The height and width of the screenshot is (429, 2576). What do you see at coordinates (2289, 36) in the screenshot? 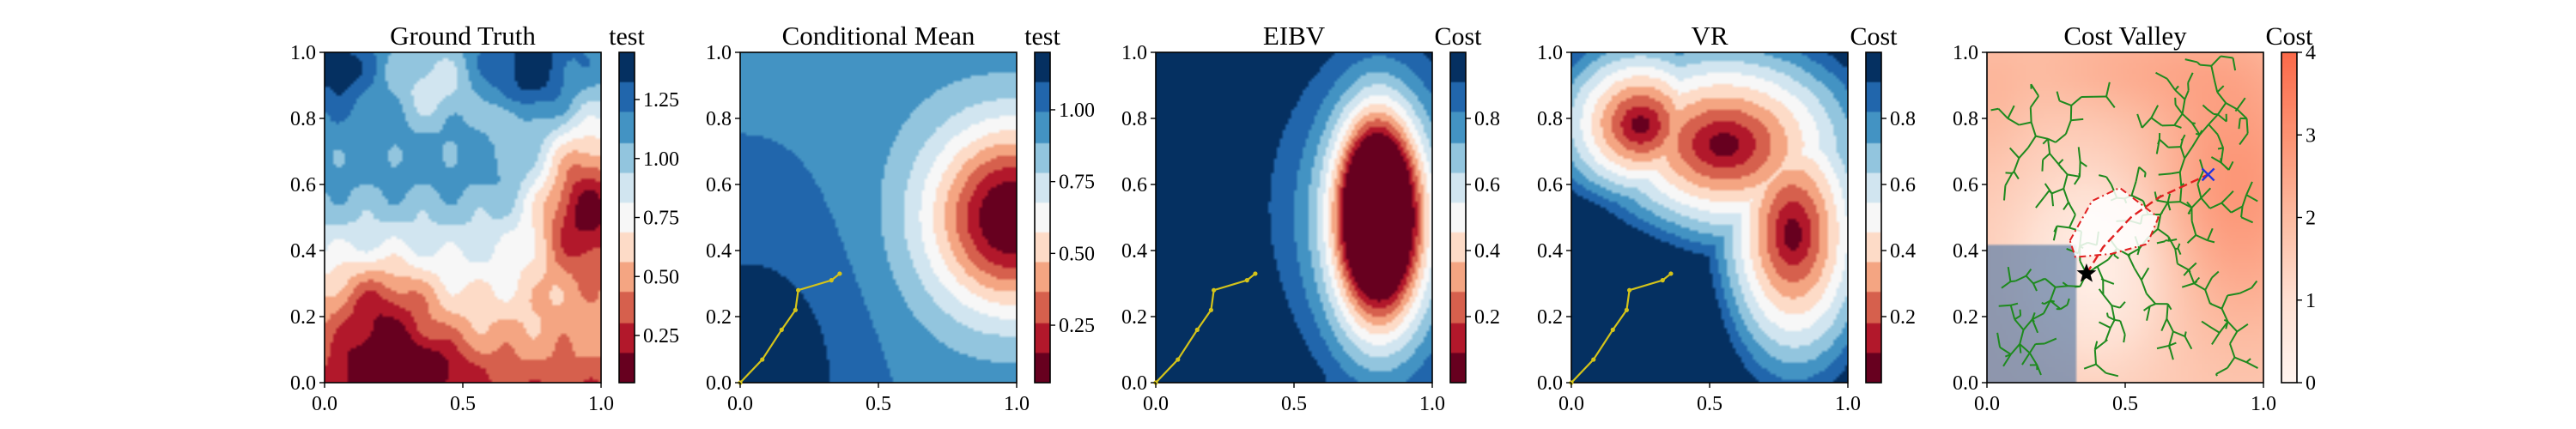
I see `colorbar-title: Cost` at bounding box center [2289, 36].